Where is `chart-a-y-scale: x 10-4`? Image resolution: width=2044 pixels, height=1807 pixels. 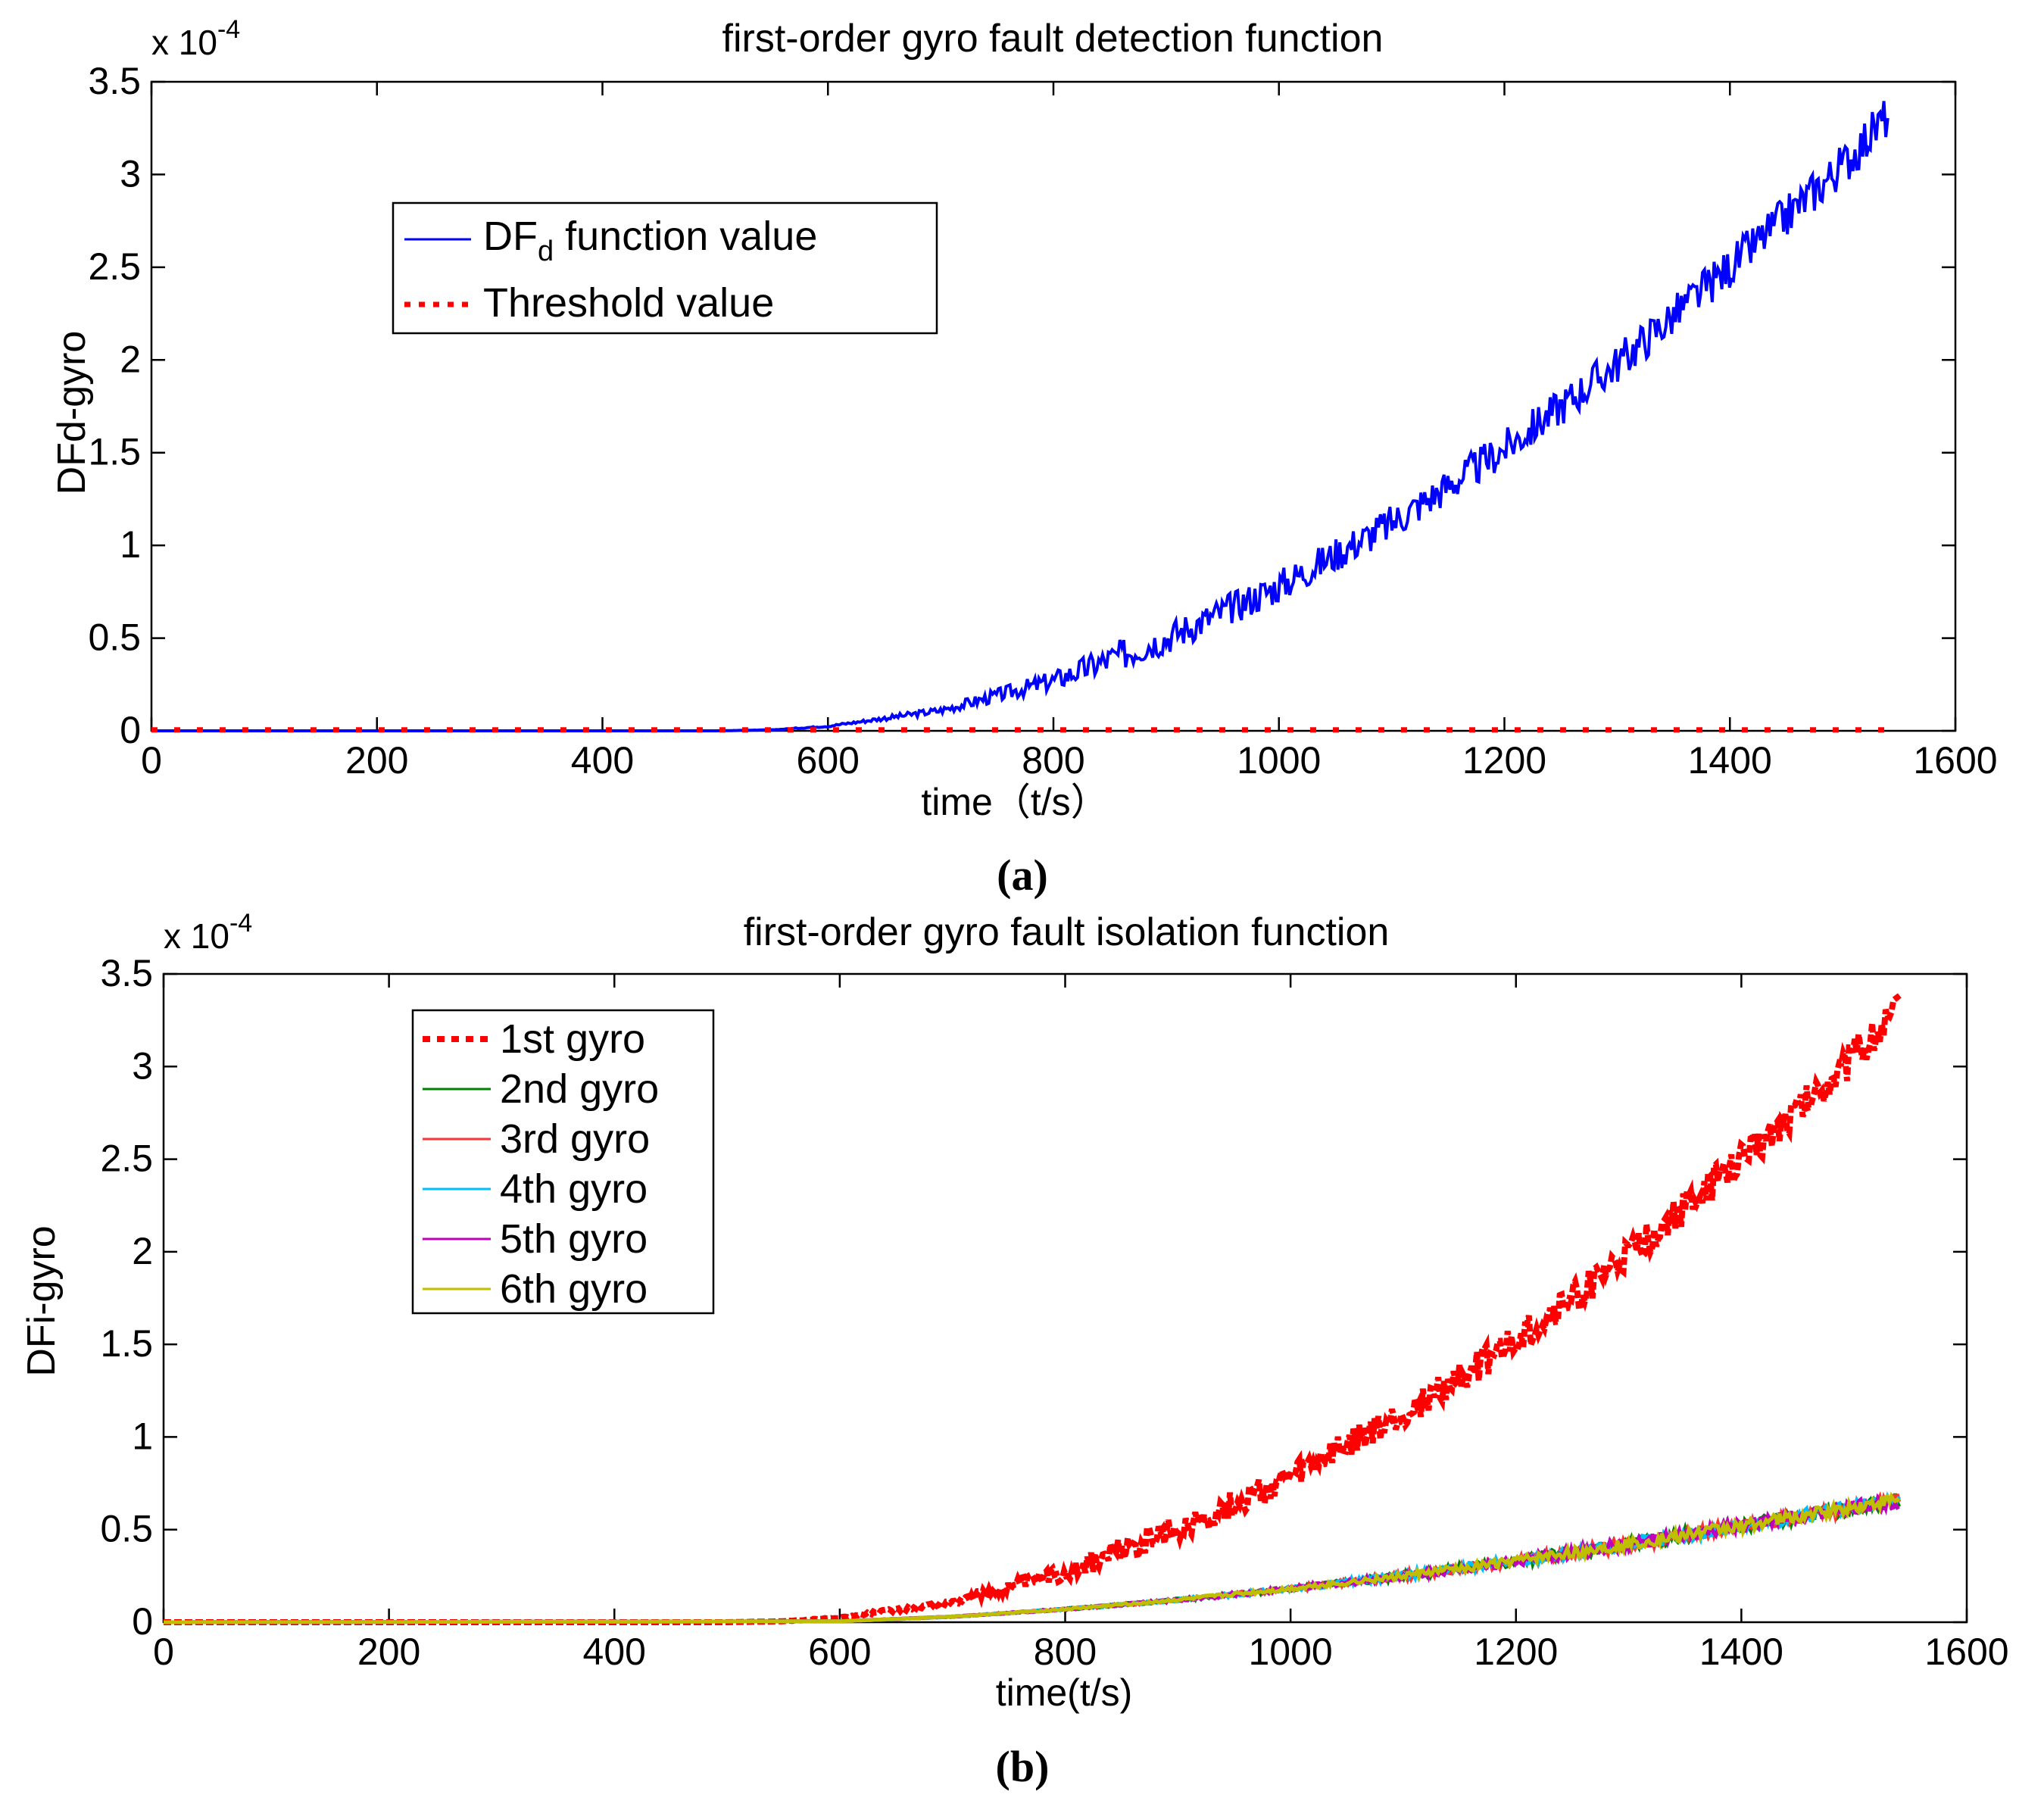
chart-a-y-scale: x 10-4 is located at coordinates (195, 39).